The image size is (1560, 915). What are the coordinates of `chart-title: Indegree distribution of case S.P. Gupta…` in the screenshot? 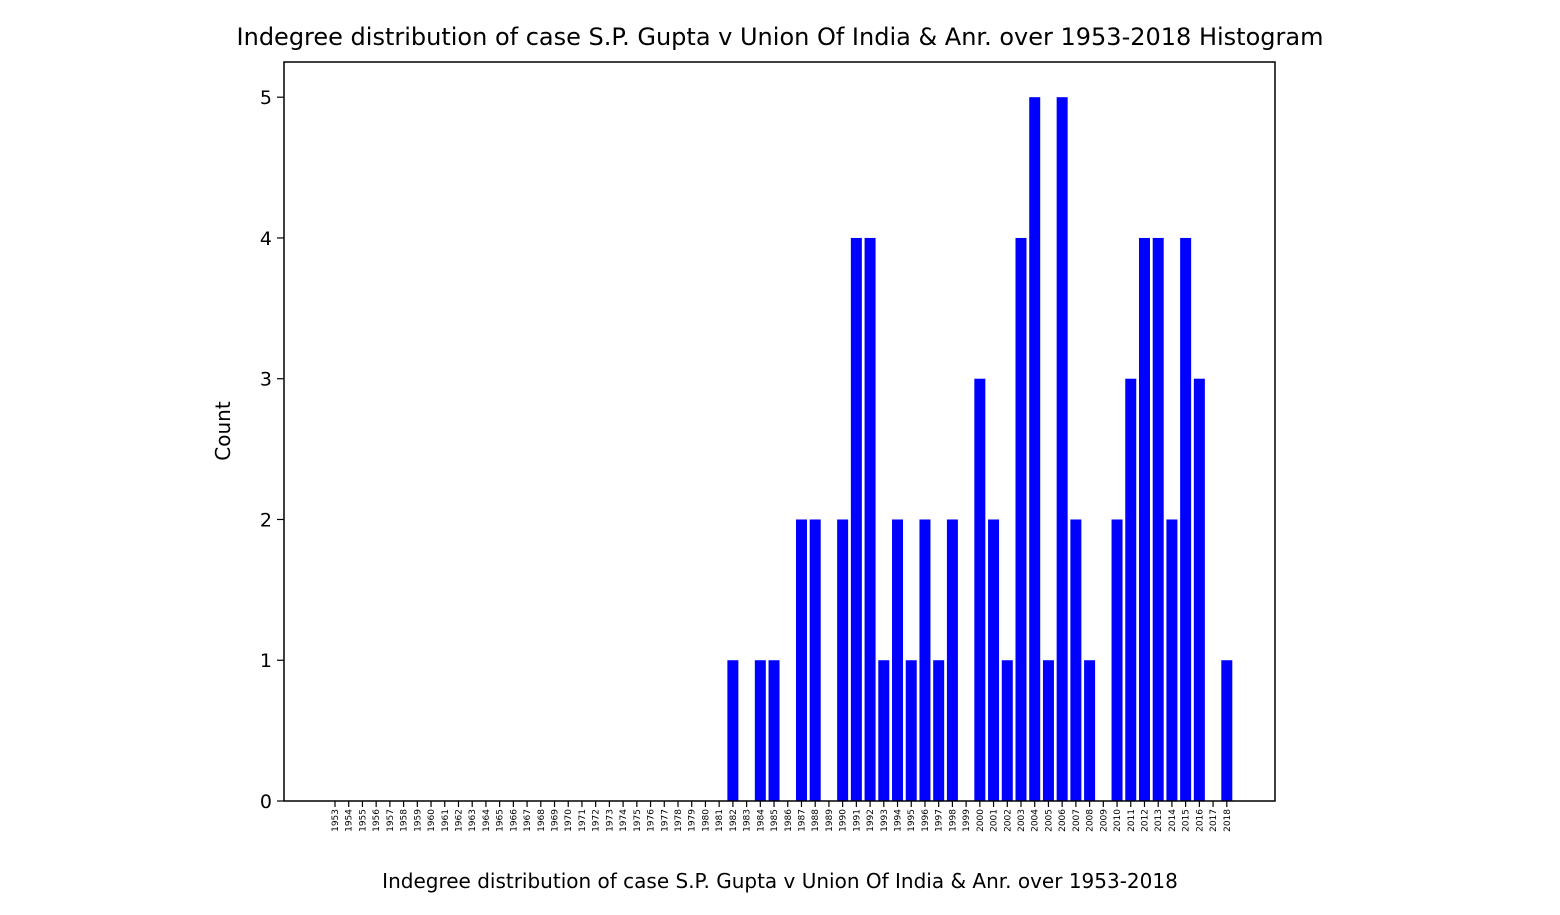 It's located at (780, 37).